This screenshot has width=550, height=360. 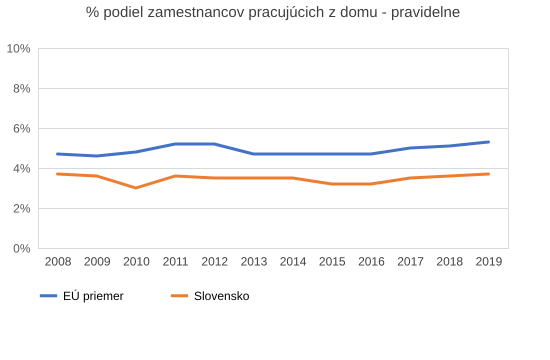 What do you see at coordinates (489, 261) in the screenshot?
I see `x-tick-label: 2019` at bounding box center [489, 261].